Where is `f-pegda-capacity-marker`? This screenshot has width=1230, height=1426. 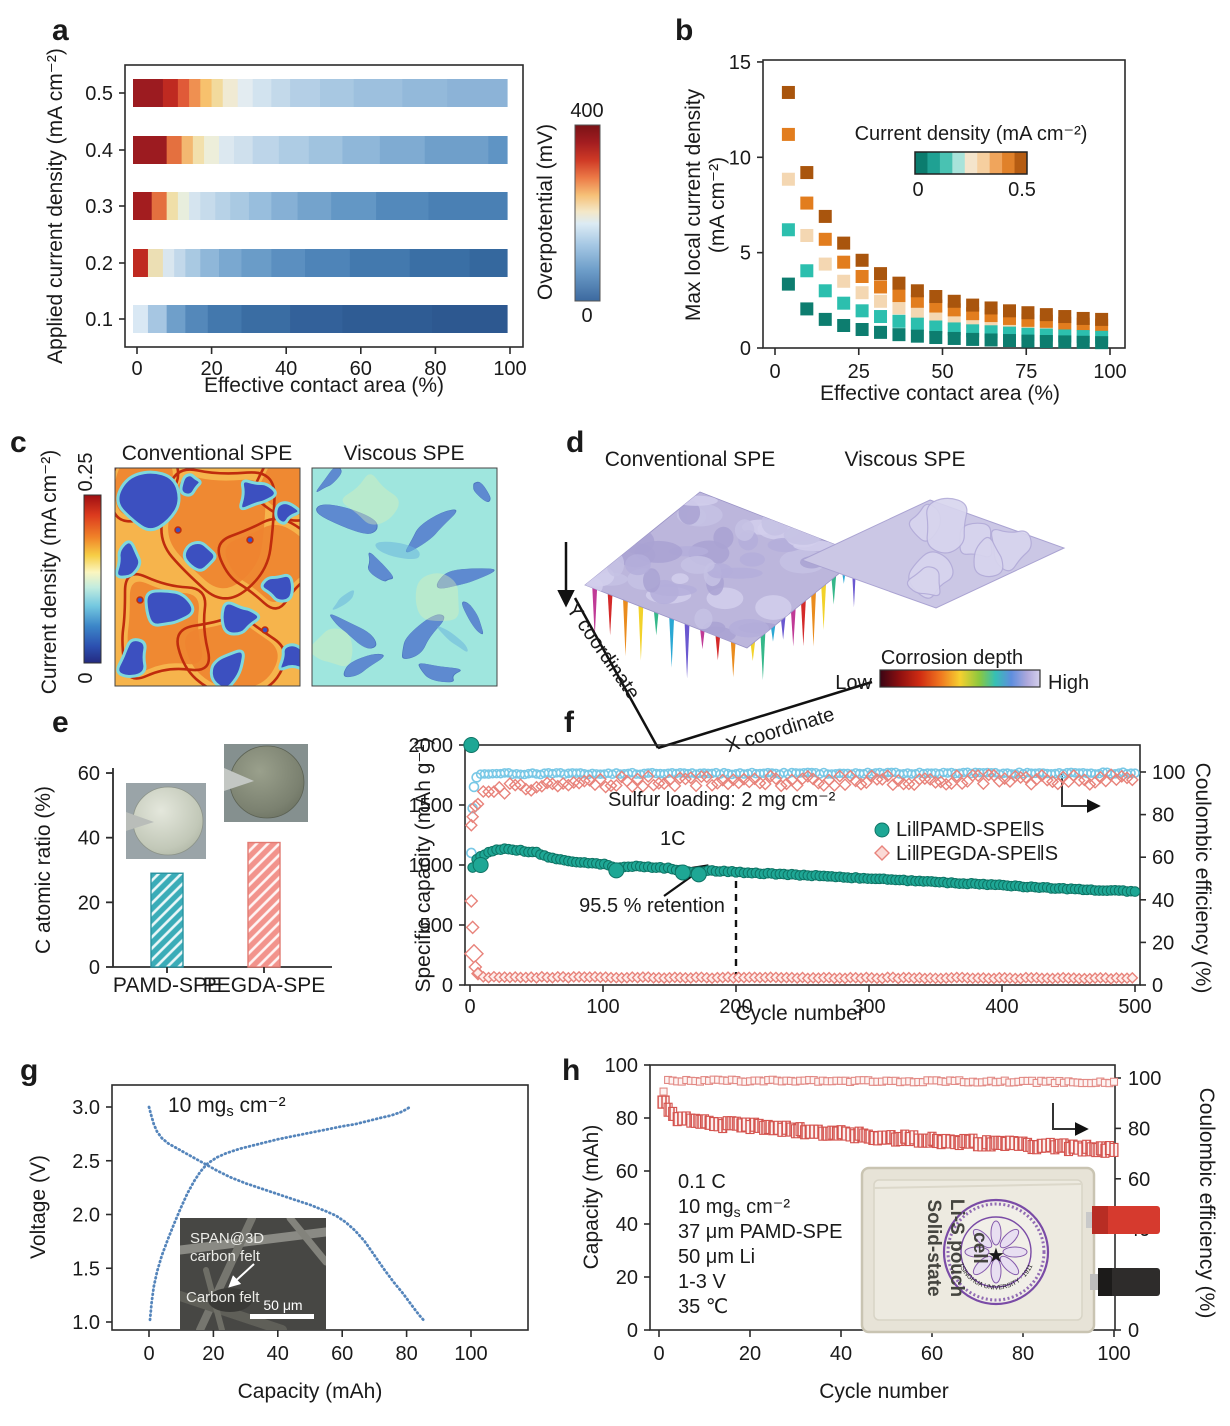
f-pegda-capacity-marker is located at coordinates (474, 953).